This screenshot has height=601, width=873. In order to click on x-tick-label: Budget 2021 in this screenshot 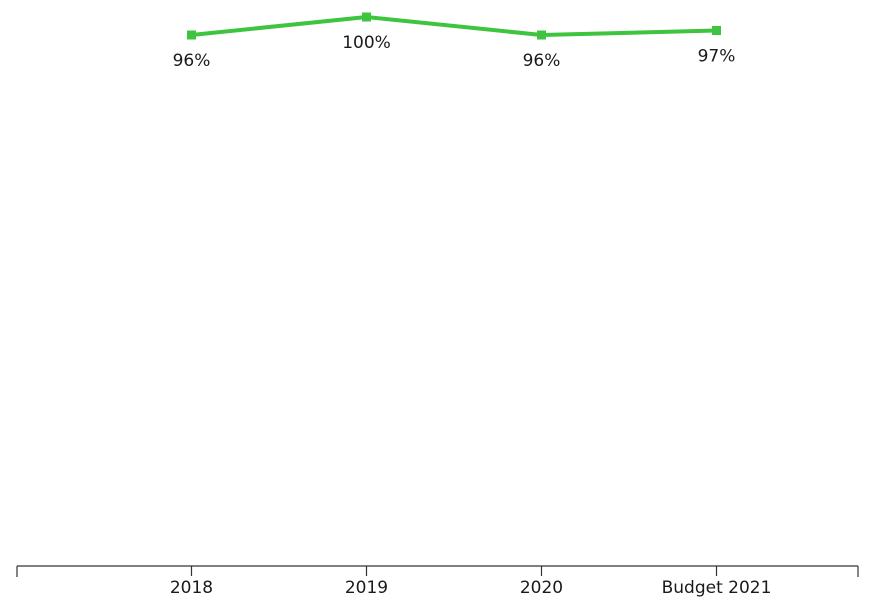, I will do `click(717, 588)`.